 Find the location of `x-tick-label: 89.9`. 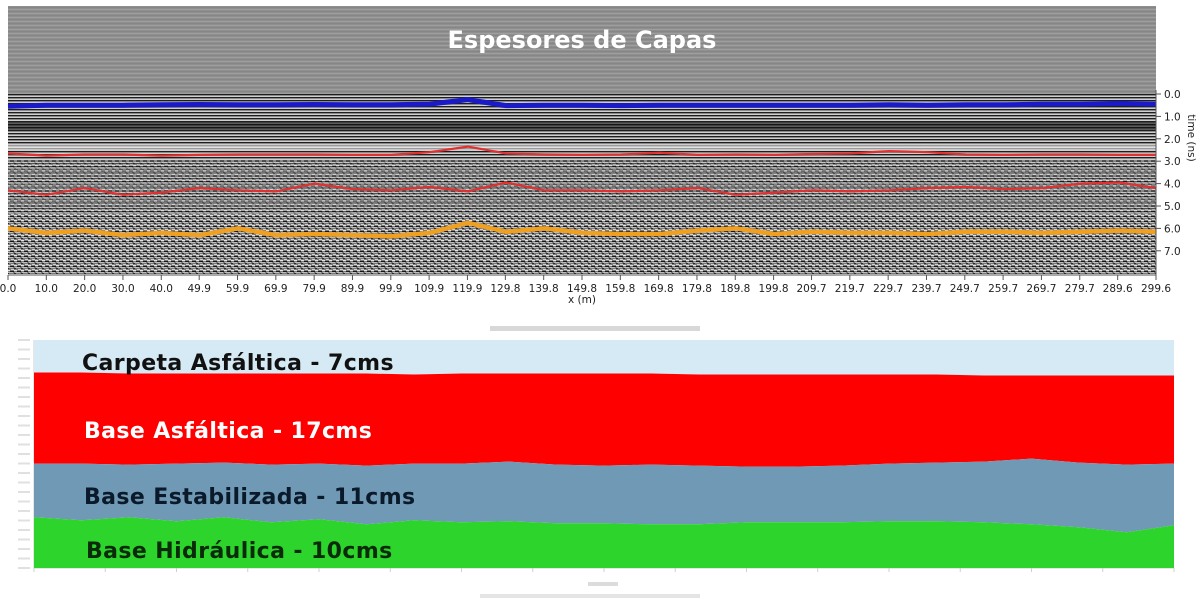

x-tick-label: 89.9 is located at coordinates (352, 289).